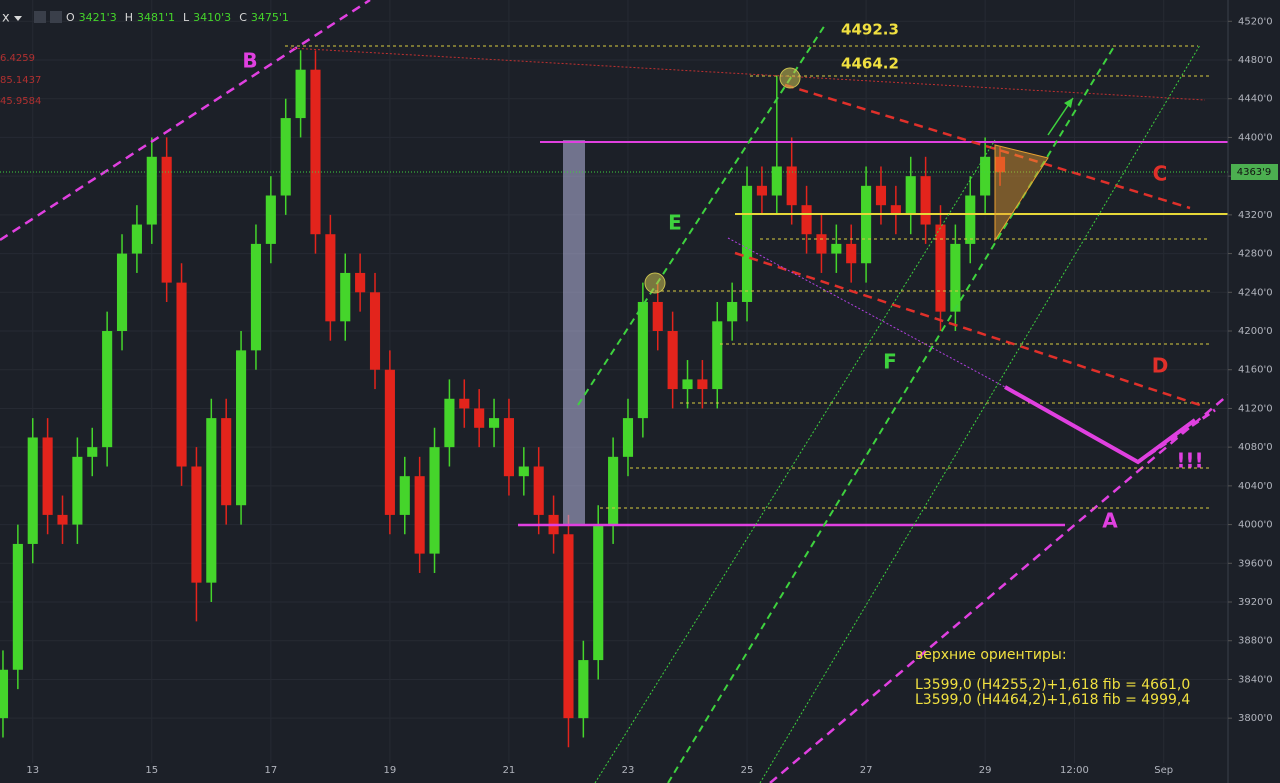 Image resolution: width=1280 pixels, height=783 pixels. I want to click on label-f: F, so click(890, 362).